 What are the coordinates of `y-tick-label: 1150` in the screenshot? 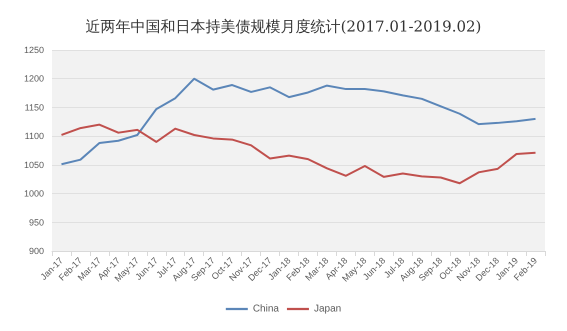 It's located at (34, 107).